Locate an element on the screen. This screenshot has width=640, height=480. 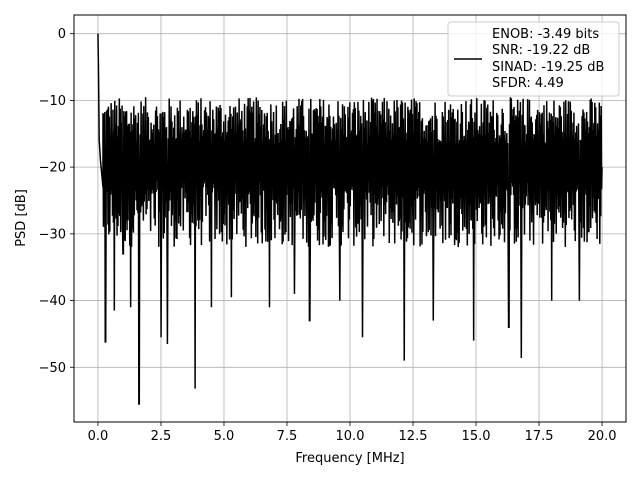
x-tick-label: 15.0 is located at coordinates (476, 436).